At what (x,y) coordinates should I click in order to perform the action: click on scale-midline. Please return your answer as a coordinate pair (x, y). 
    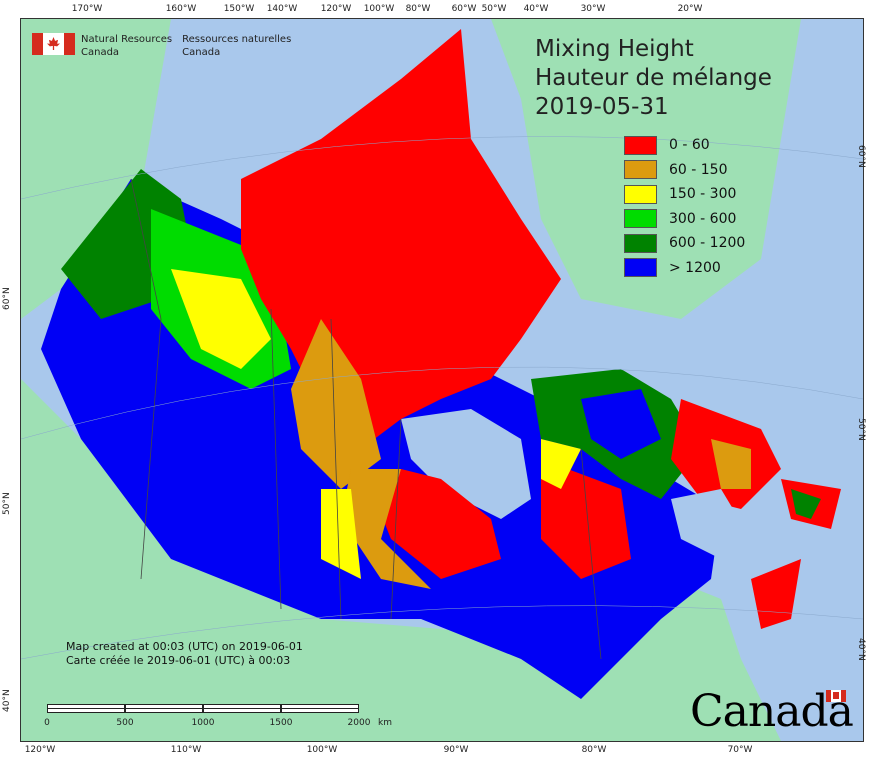
    Looking at the image, I should click on (203, 710).